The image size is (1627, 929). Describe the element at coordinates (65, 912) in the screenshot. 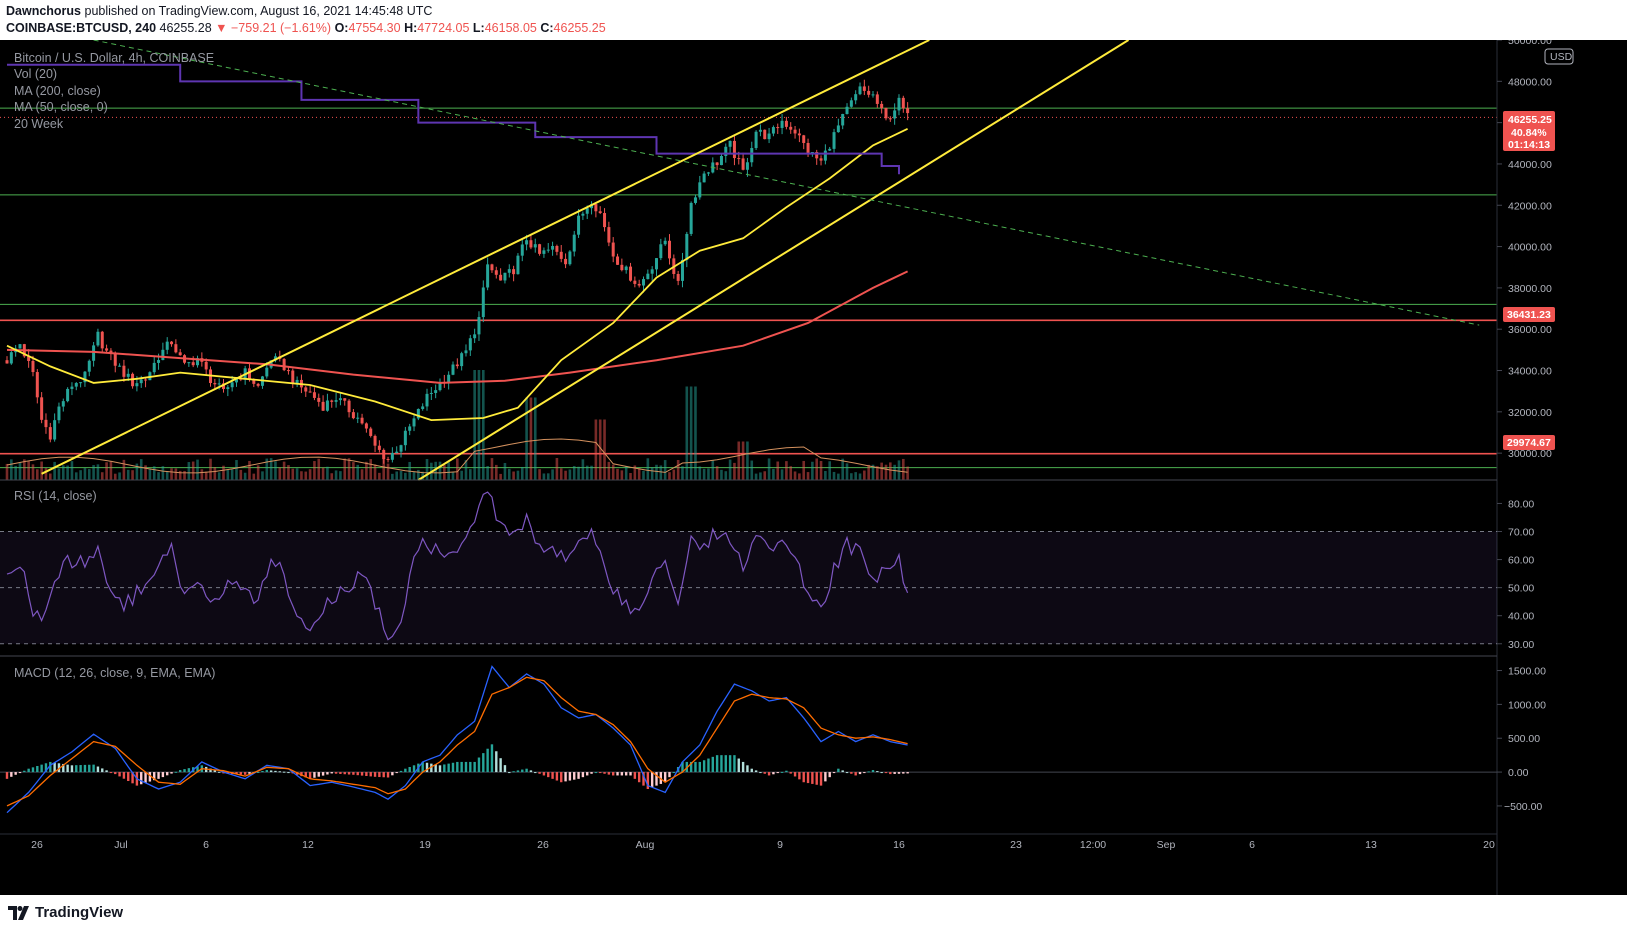

I see `tradingview-logo: TradingView` at that location.